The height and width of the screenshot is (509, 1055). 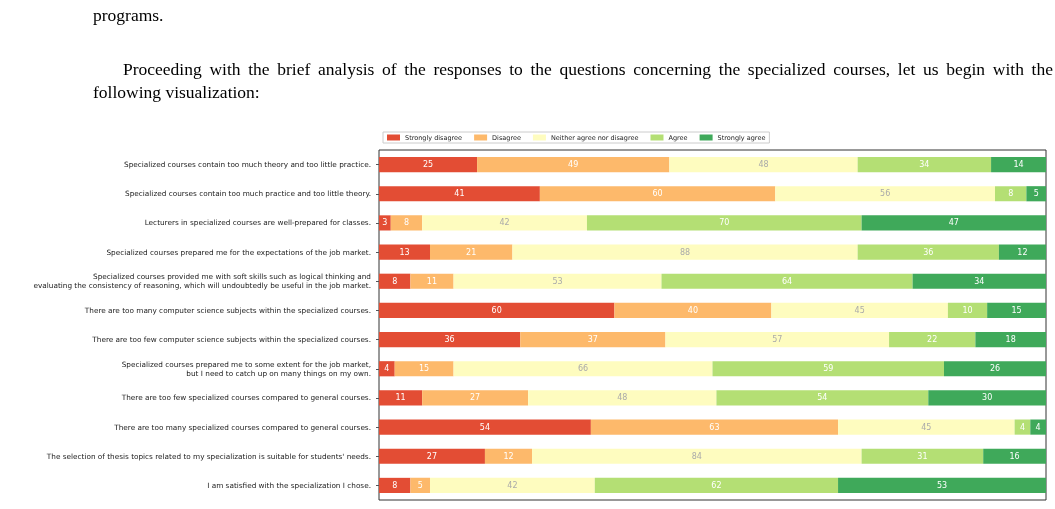 I want to click on data-label: 10, so click(x=967, y=310).